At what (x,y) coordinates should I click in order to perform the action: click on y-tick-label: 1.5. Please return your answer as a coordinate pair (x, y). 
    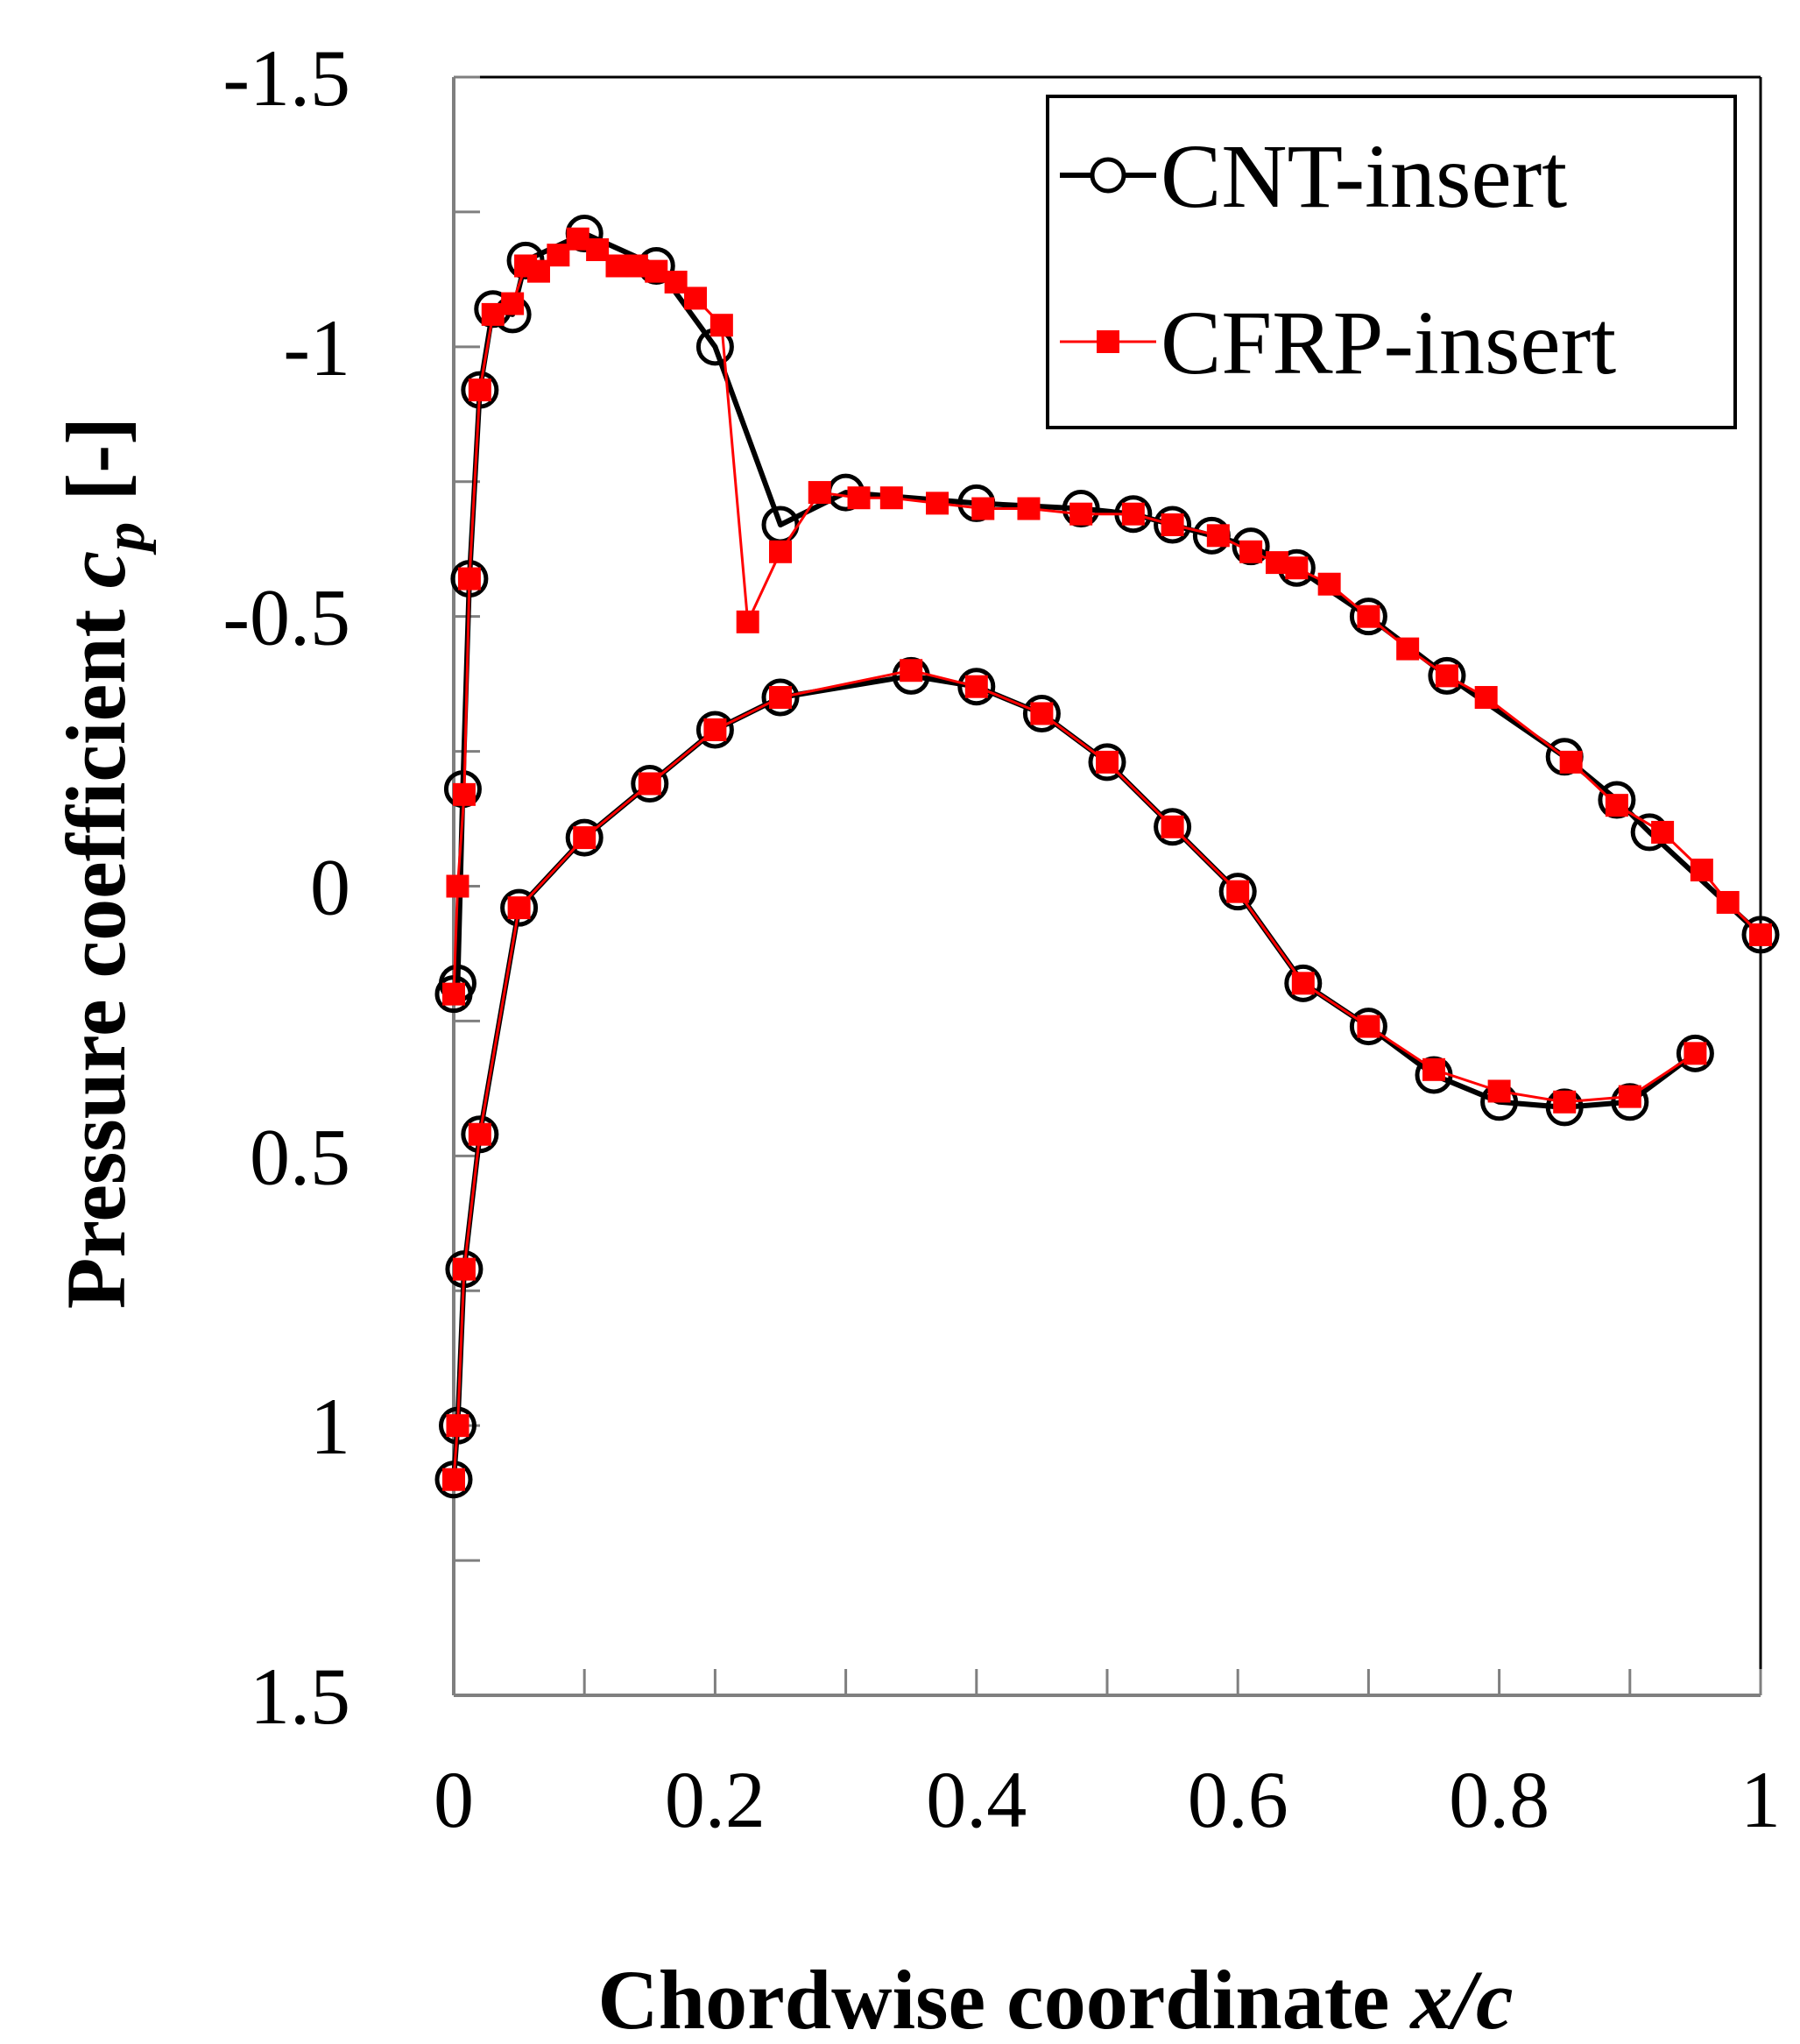
    Looking at the image, I should click on (300, 1696).